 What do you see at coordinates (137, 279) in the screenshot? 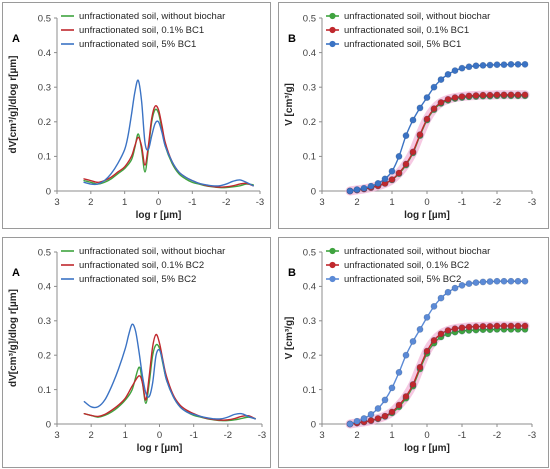
I see `legend-label: unfractionated soil, 5% BC2` at bounding box center [137, 279].